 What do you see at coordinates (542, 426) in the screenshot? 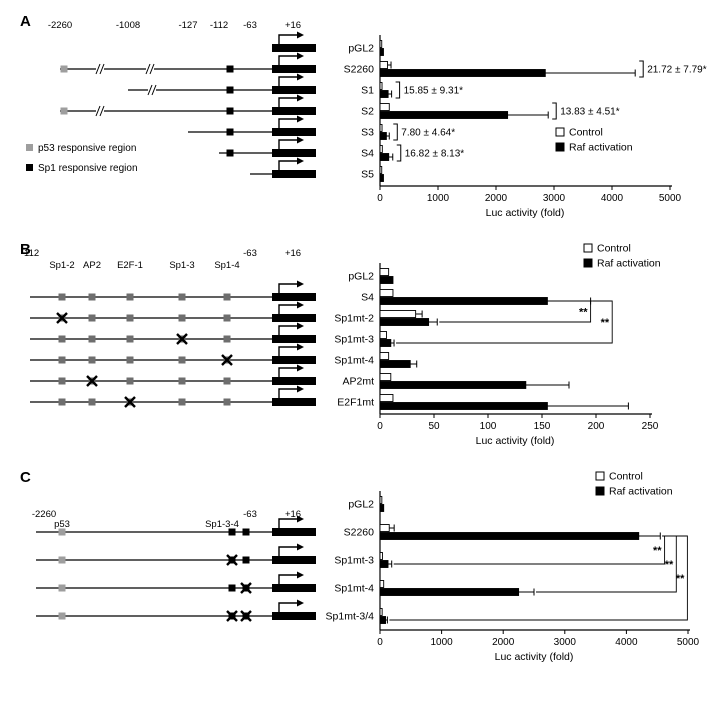
I see `x-tick-label: 150` at bounding box center [542, 426].